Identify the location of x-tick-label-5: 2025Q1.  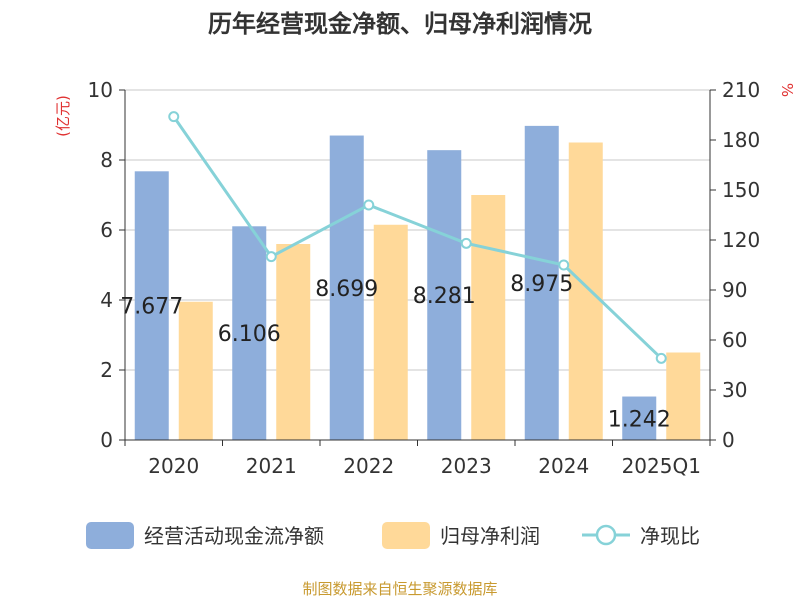
(661, 466).